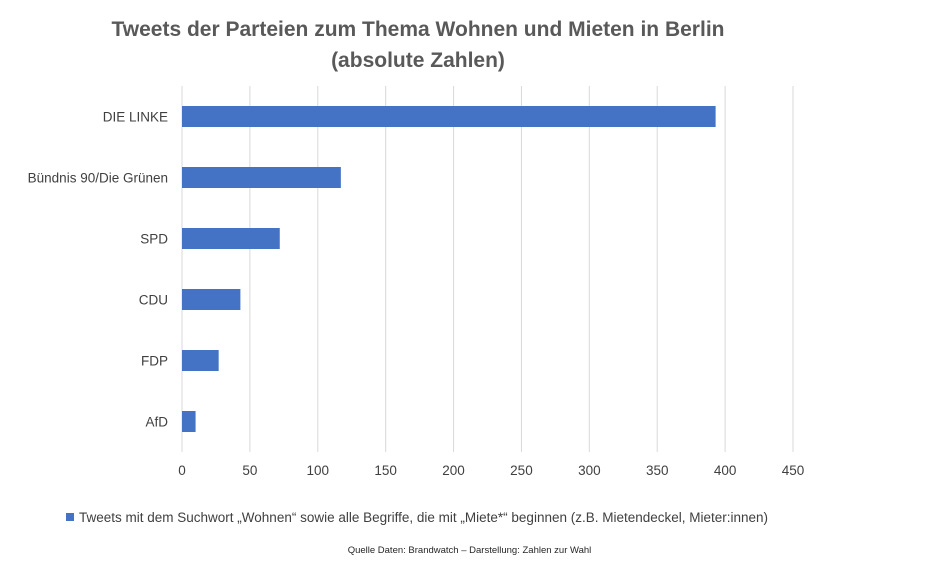 The width and height of the screenshot is (939, 576). What do you see at coordinates (156, 422) in the screenshot?
I see `category-label: AfD` at bounding box center [156, 422].